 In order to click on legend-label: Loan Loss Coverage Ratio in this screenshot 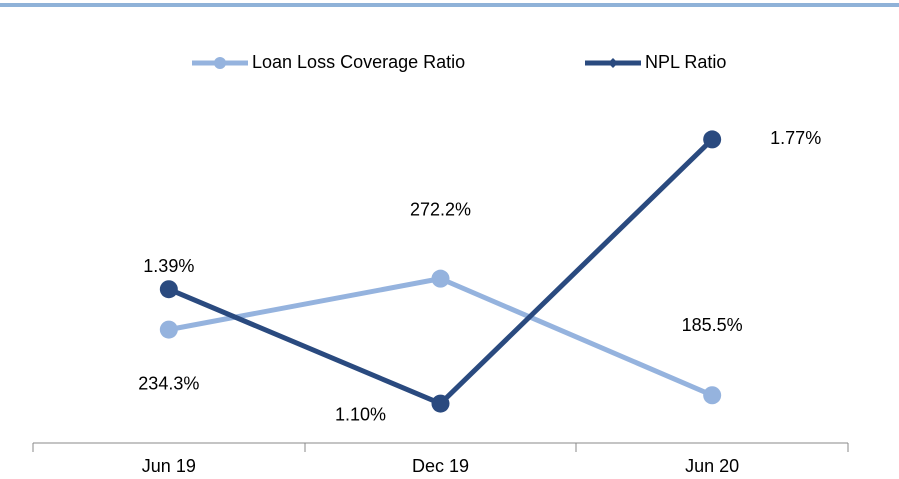, I will do `click(358, 62)`.